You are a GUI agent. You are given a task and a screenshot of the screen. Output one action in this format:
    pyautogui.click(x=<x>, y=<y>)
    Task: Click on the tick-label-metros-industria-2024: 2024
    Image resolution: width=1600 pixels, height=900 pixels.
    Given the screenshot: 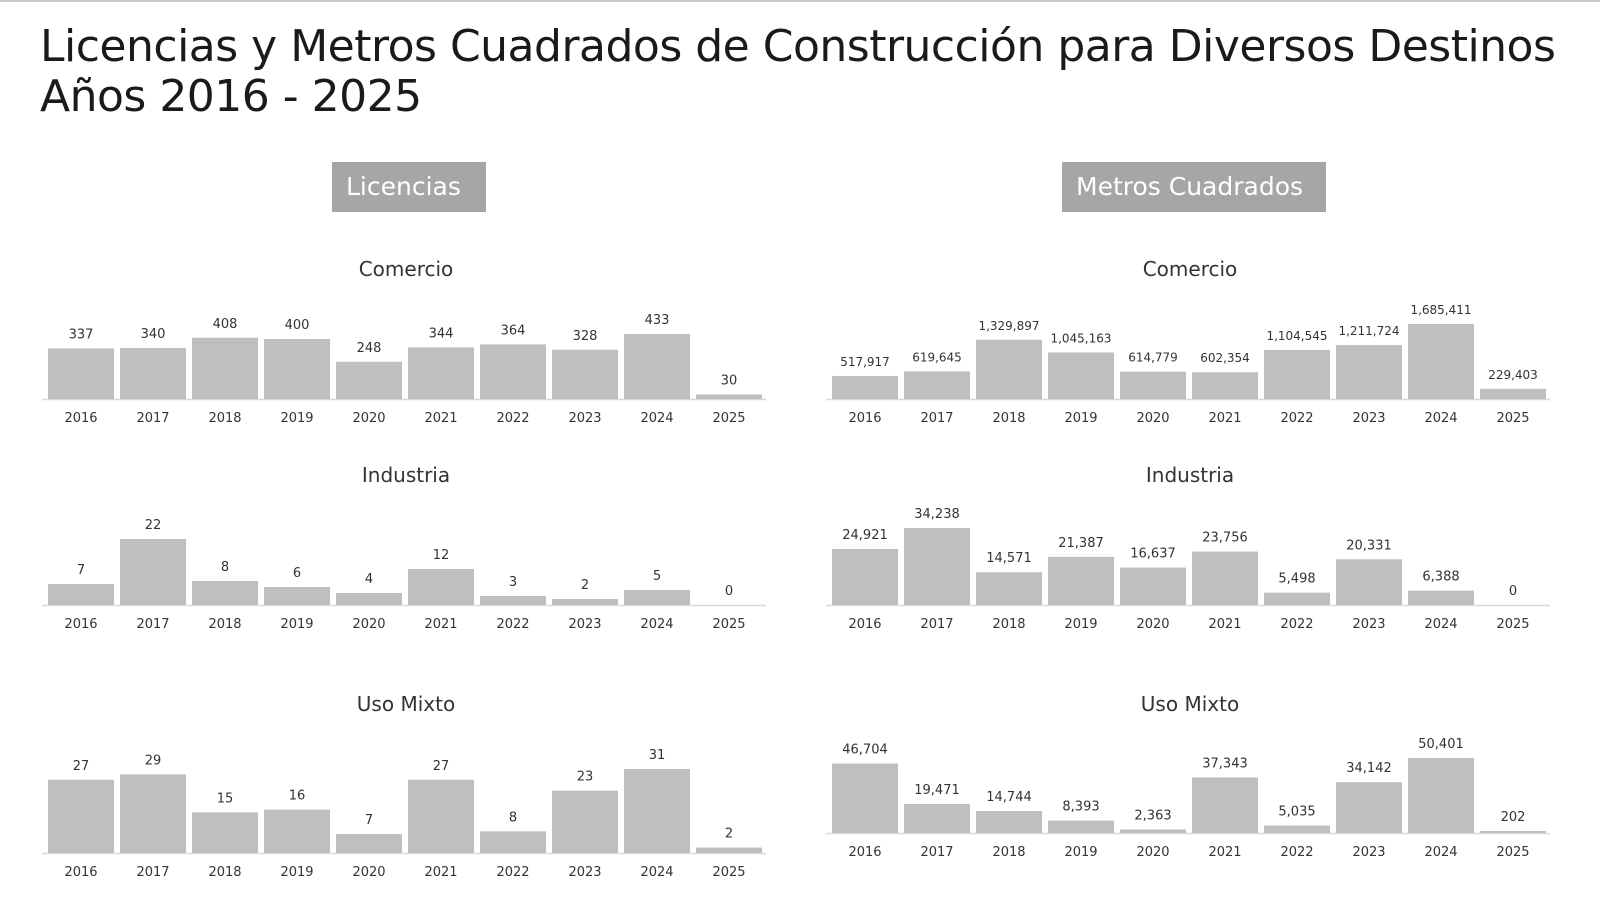 What is the action you would take?
    pyautogui.click(x=1440, y=624)
    